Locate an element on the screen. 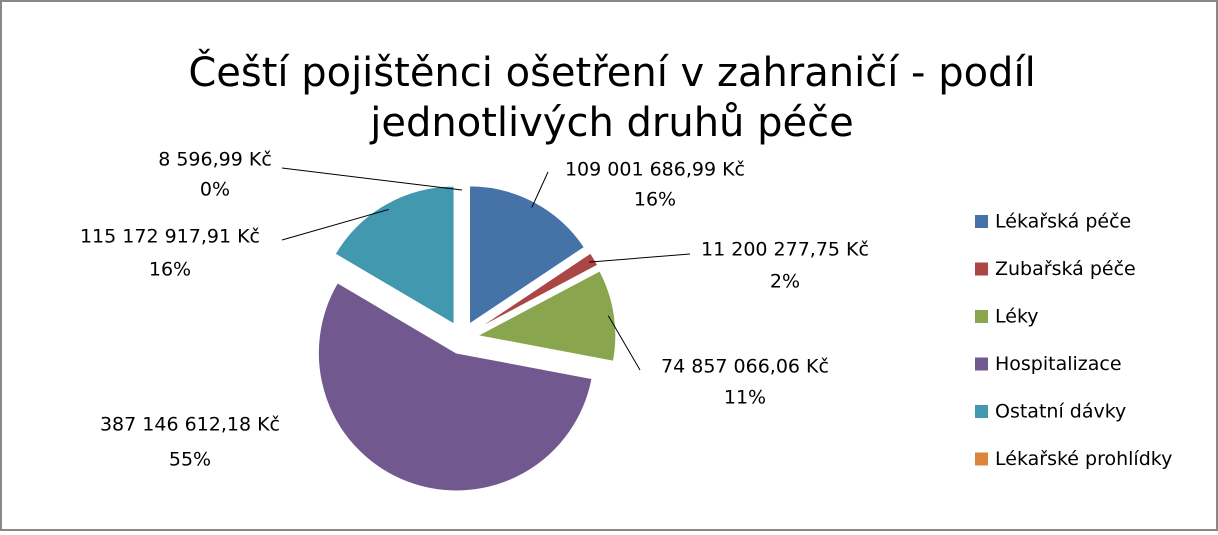  legend-label: Lékařská péče is located at coordinates (1063, 222).